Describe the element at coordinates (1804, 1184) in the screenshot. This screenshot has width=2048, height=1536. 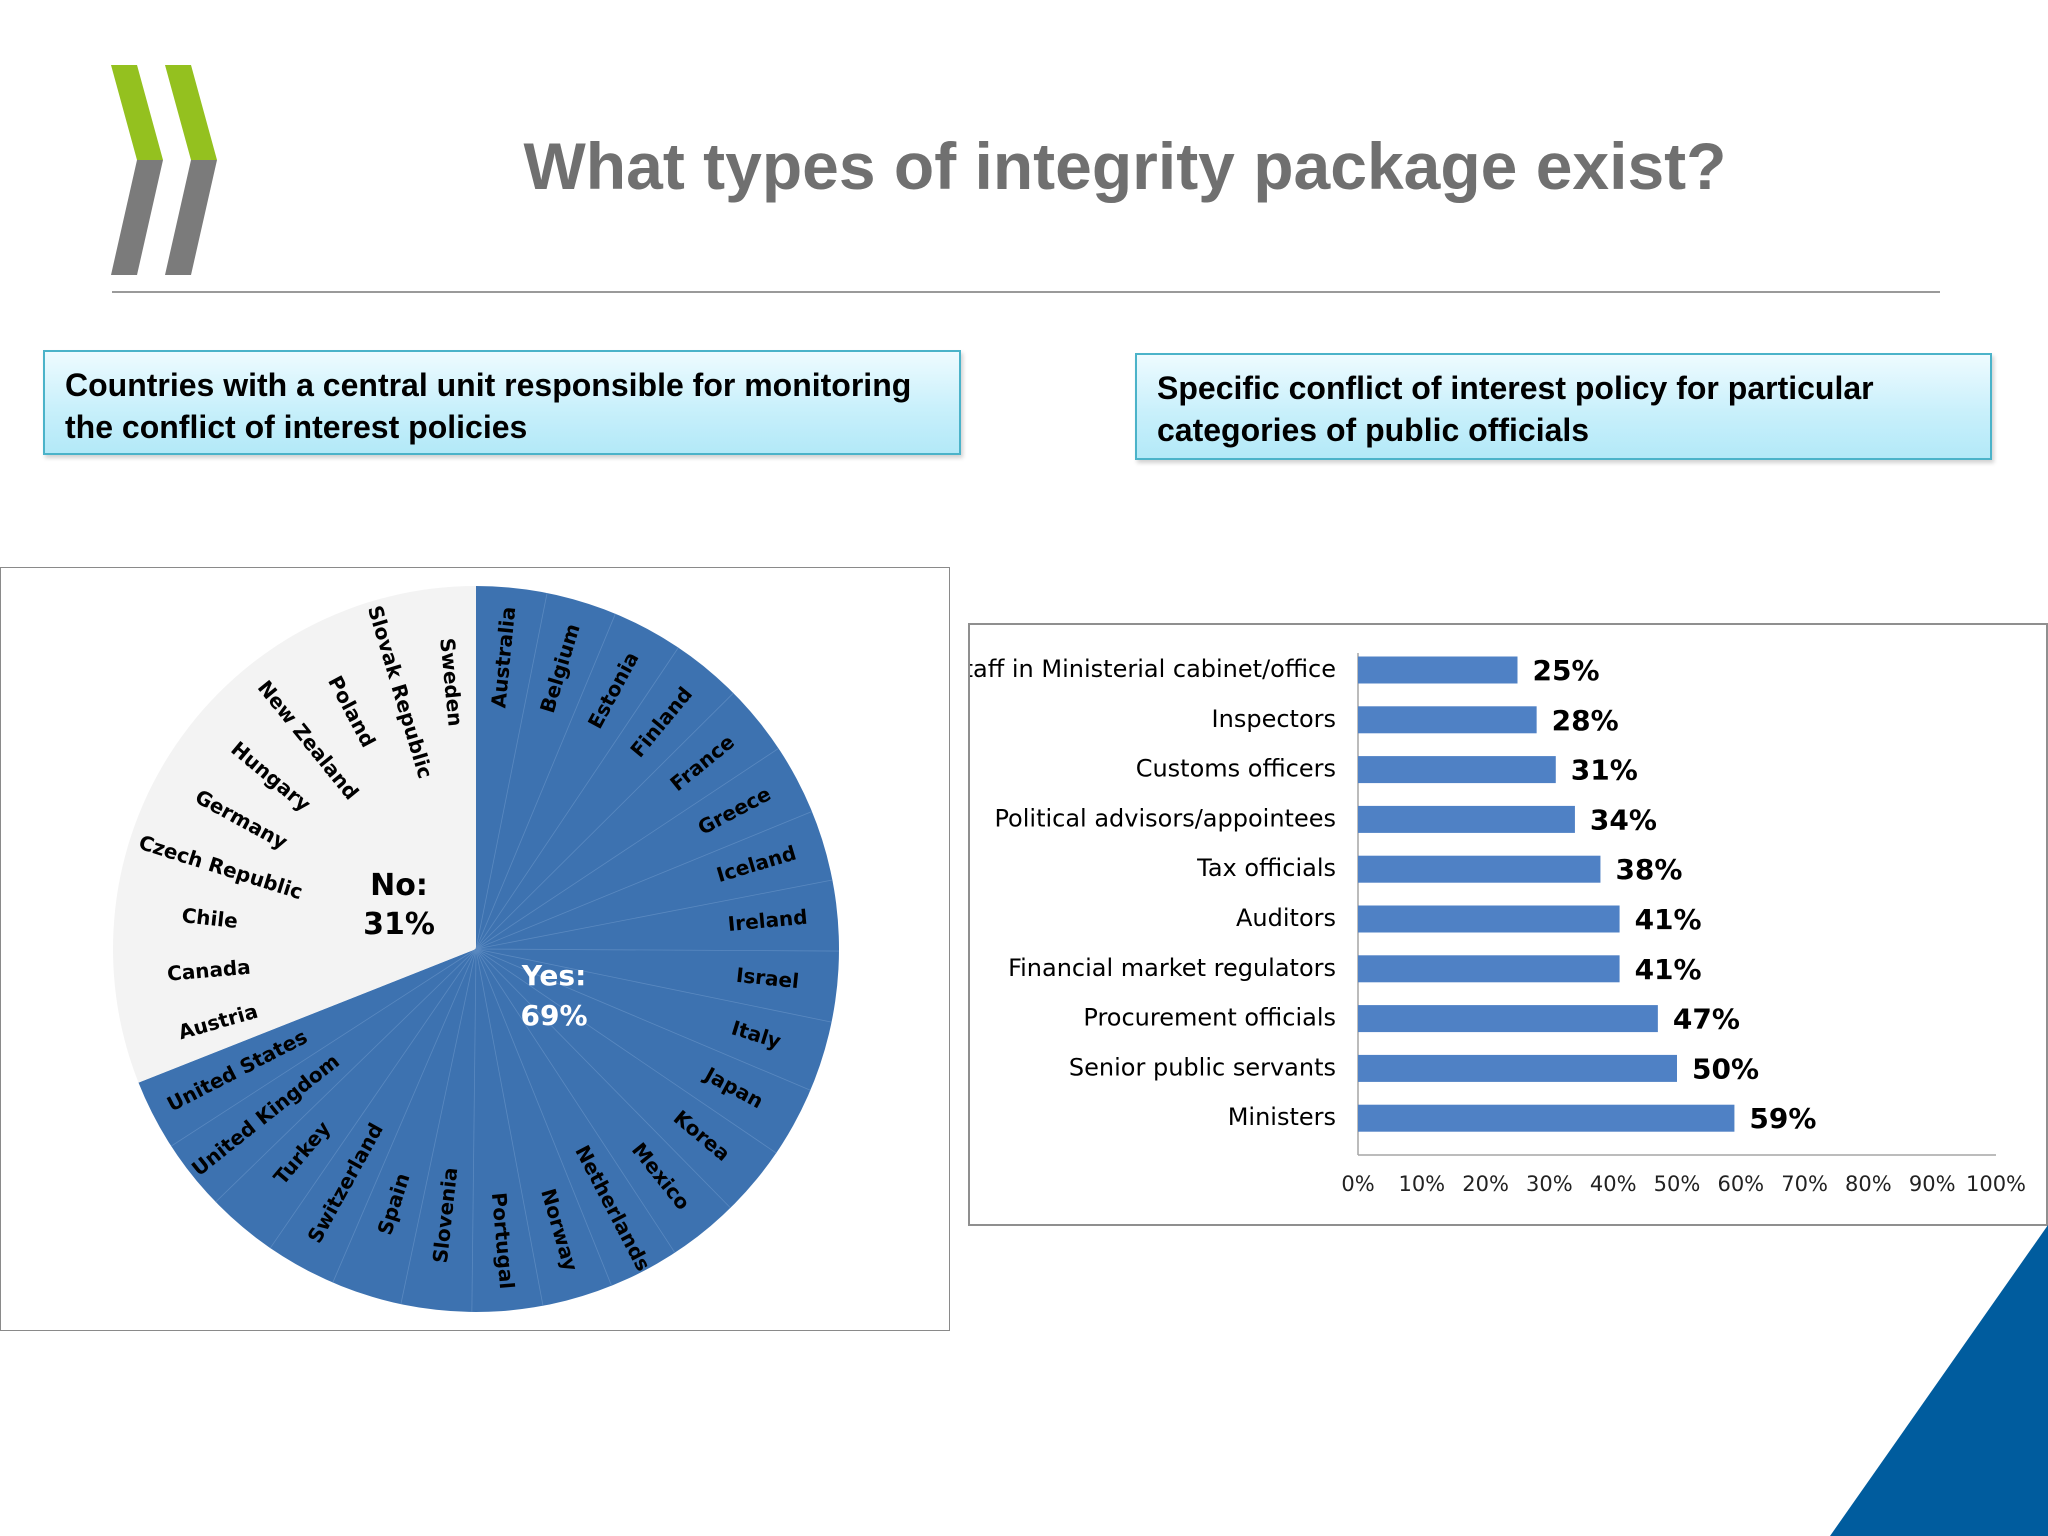
I see `bar-x-tick-label: 70%` at that location.